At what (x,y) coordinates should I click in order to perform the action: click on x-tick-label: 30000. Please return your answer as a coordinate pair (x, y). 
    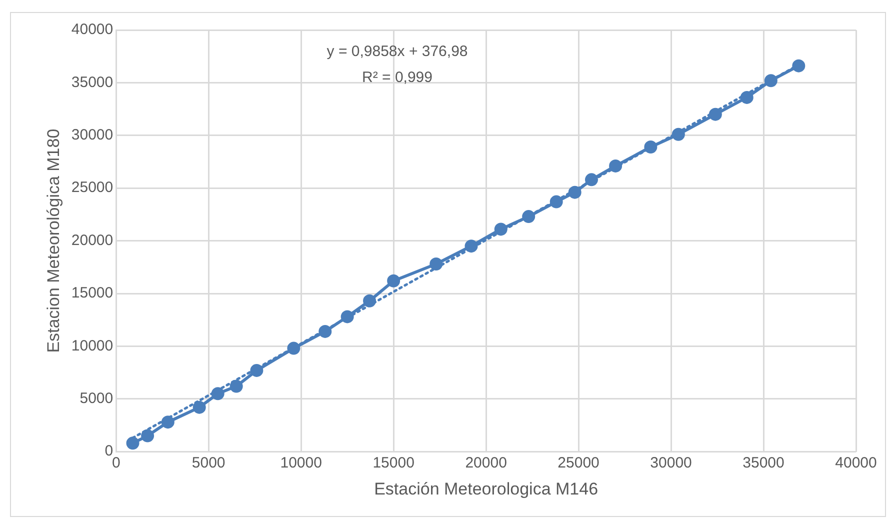
    Looking at the image, I should click on (671, 463).